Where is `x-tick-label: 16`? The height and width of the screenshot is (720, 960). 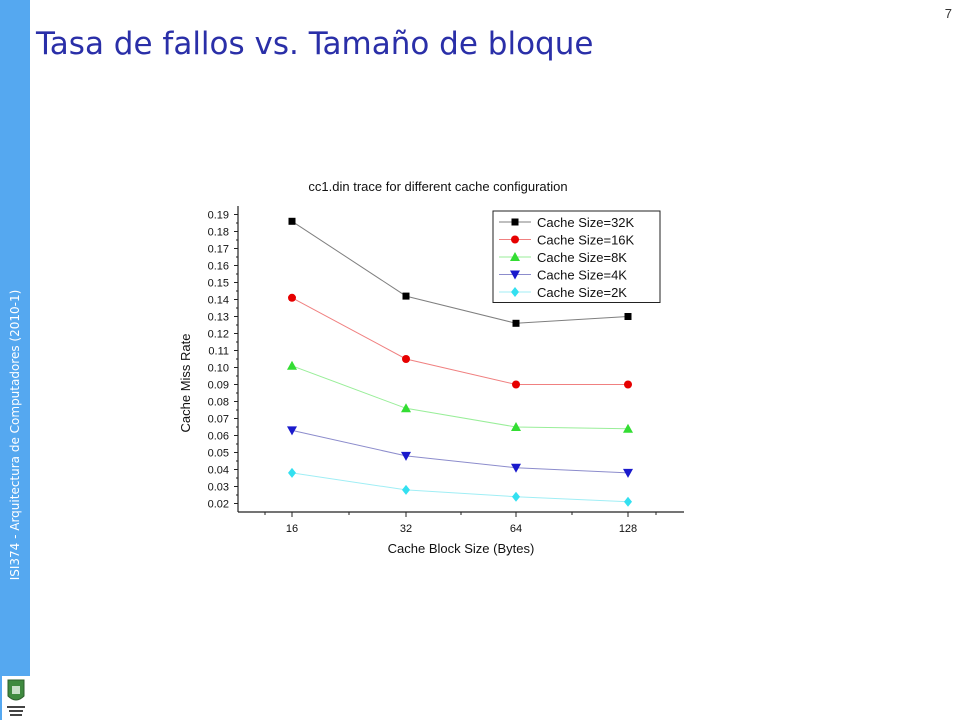
x-tick-label: 16 is located at coordinates (292, 529).